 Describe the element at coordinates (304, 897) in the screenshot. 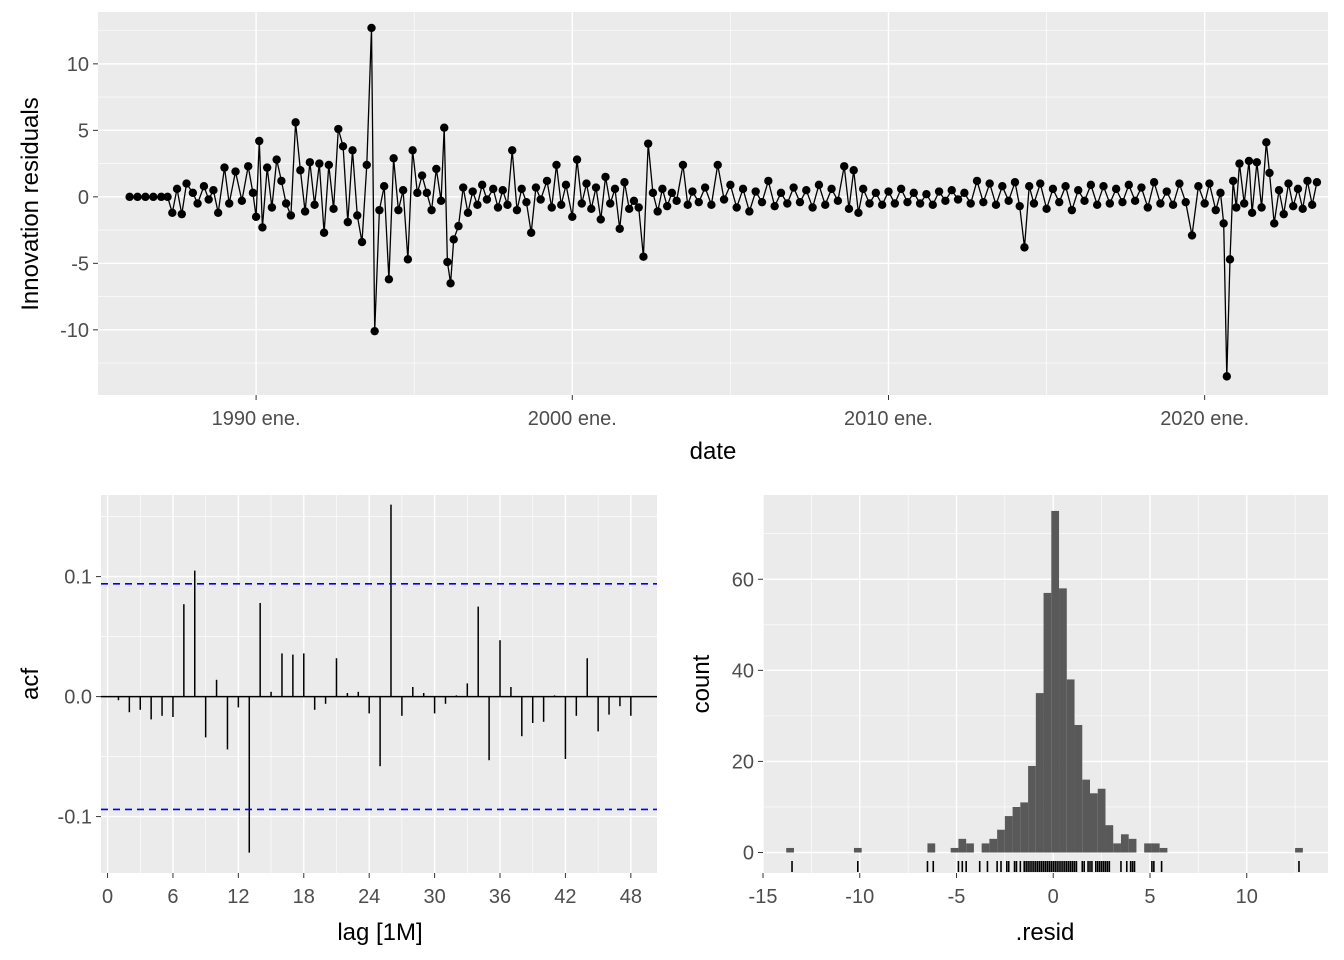

I see `x-tick-label: 18` at that location.